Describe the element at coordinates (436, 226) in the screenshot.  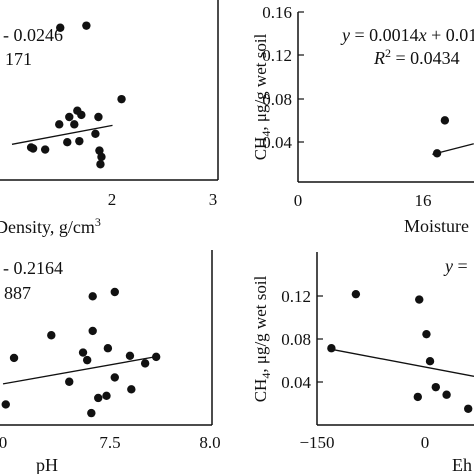
I see `moisture-x-label: Moisture` at that location.